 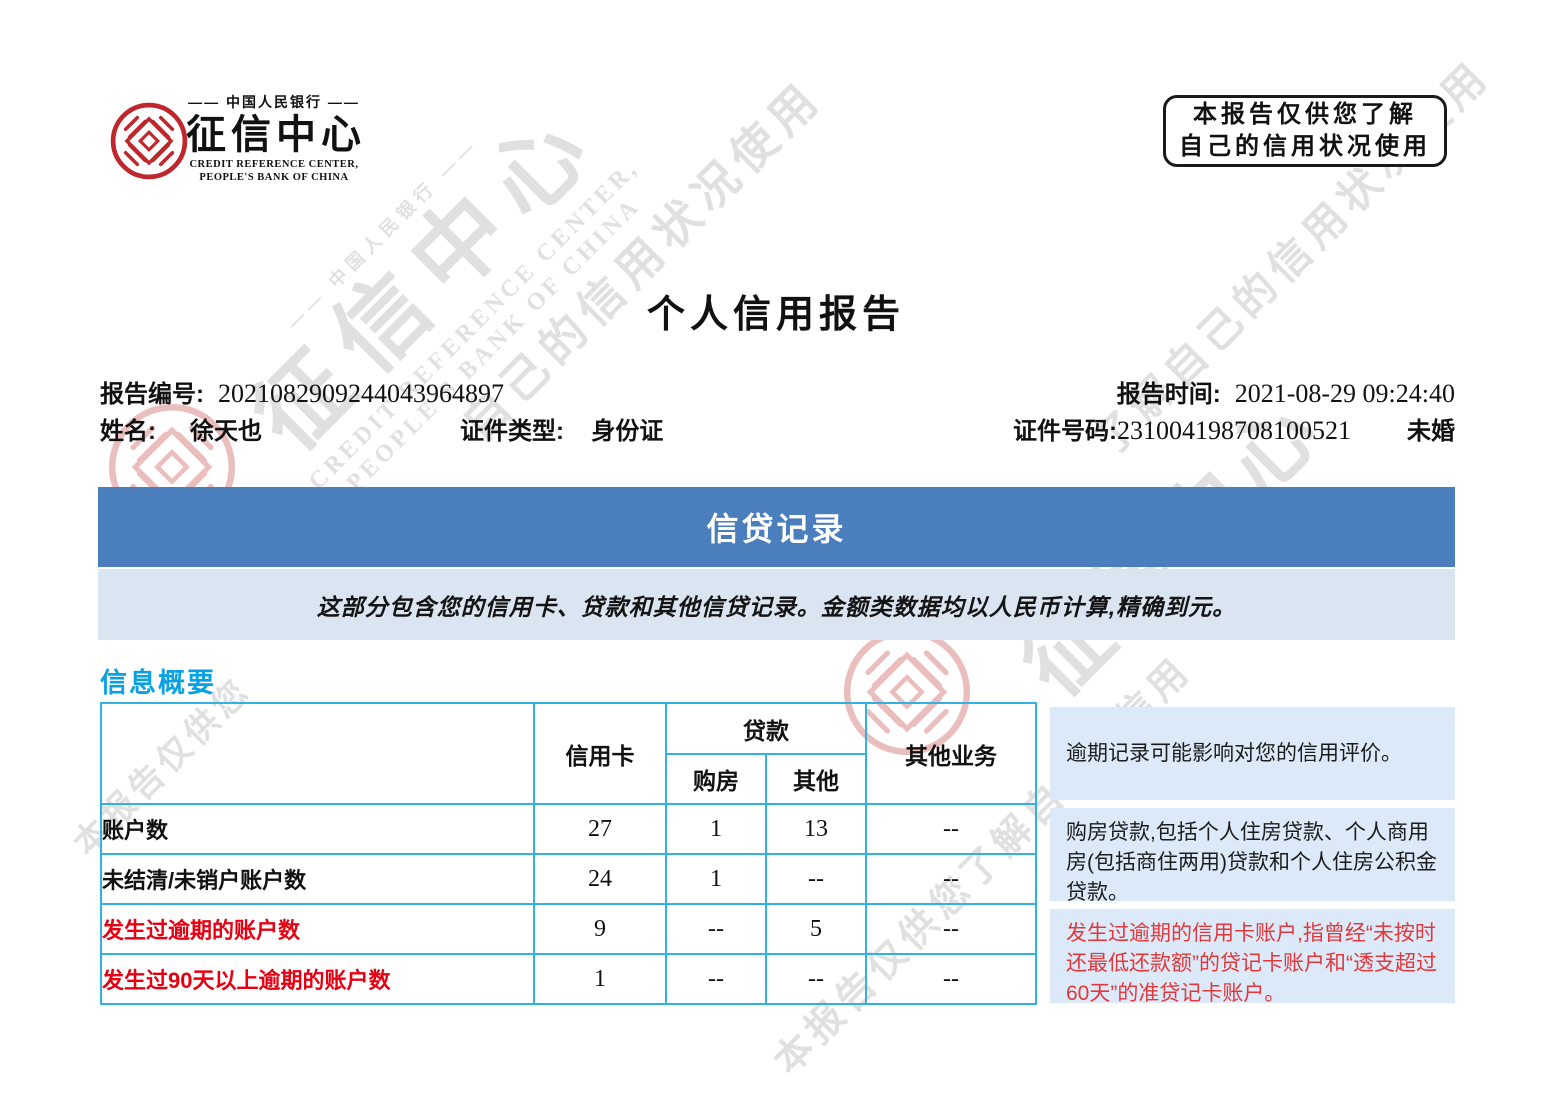 I want to click on disclaimer-box: 本报告仅供您了解 自己的信用状况使用, so click(x=1305, y=131).